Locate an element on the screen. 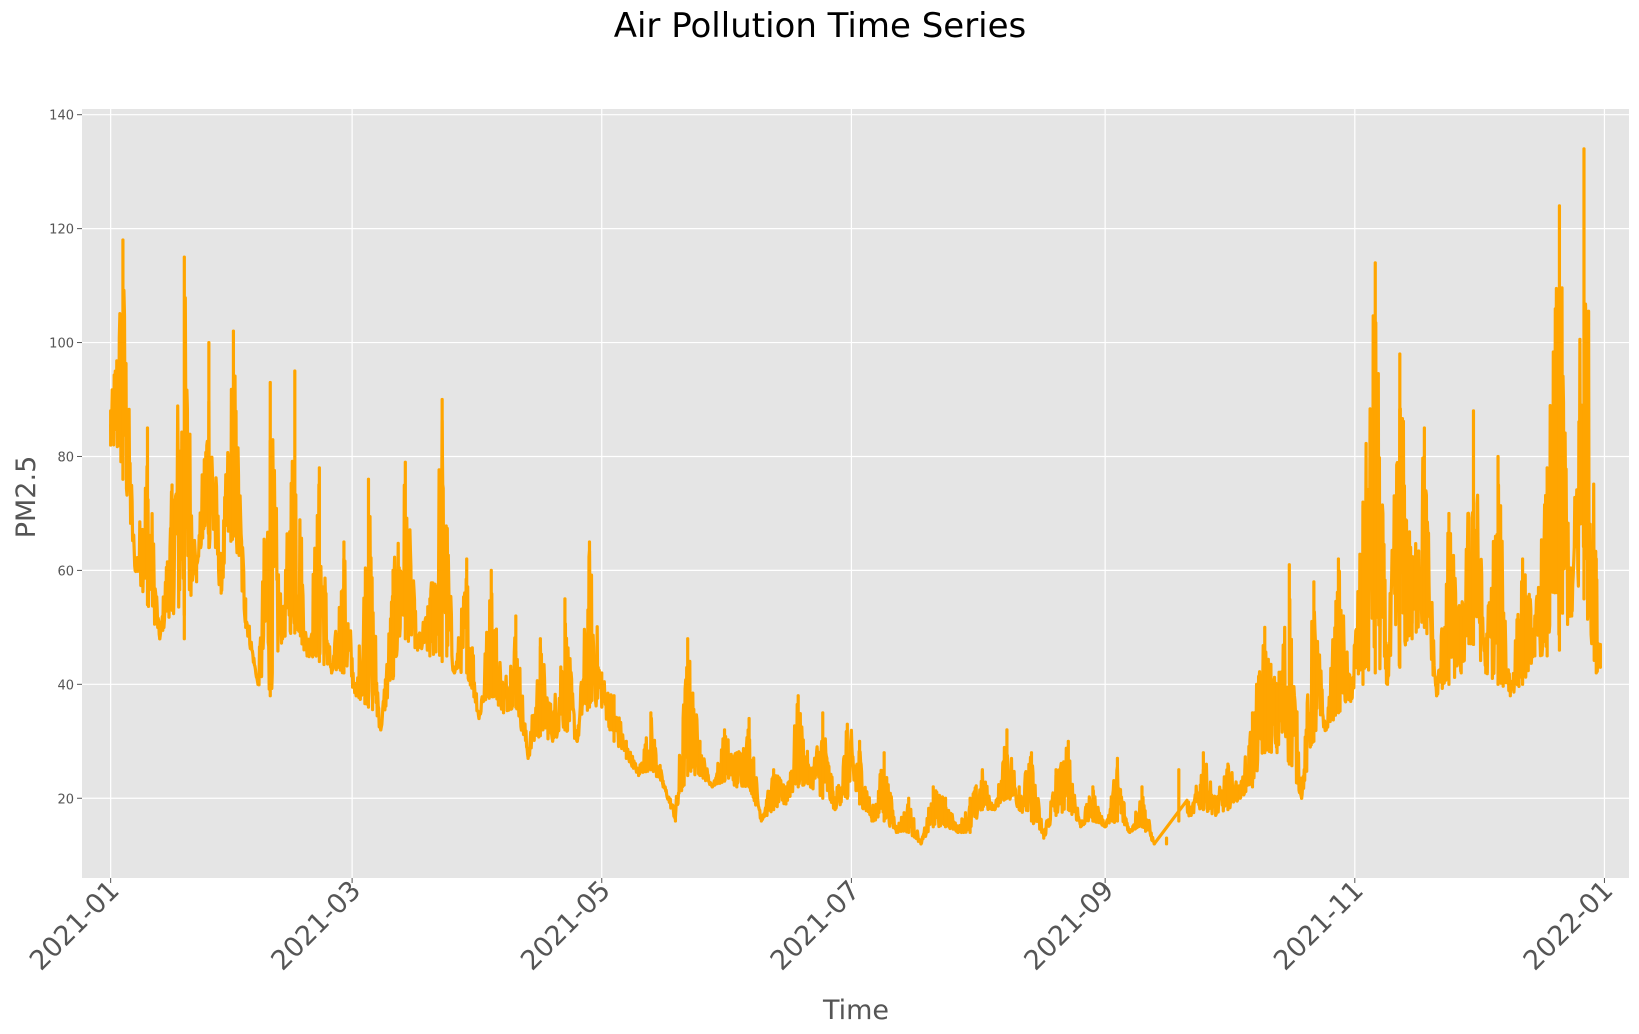  y-tick-label: 80 is located at coordinates (65, 457).